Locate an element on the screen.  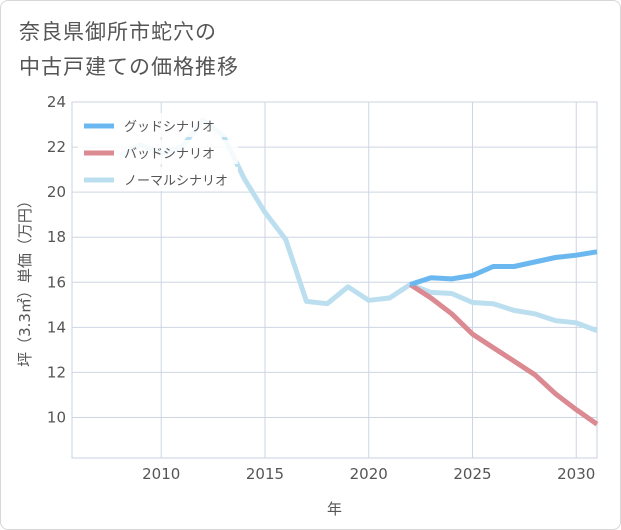
x-tick-label: 2015 is located at coordinates (265, 474).